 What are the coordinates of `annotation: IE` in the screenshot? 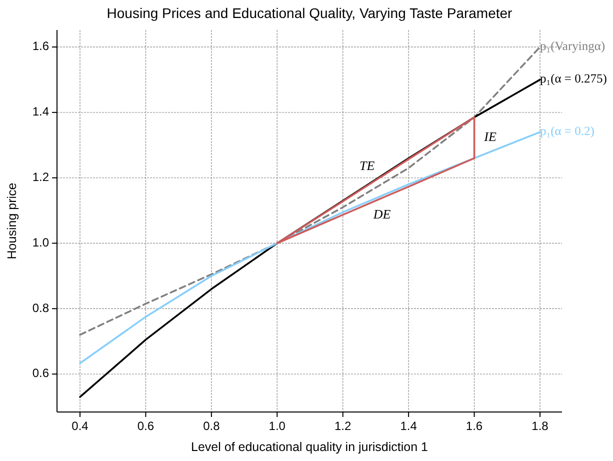 It's located at (489, 136).